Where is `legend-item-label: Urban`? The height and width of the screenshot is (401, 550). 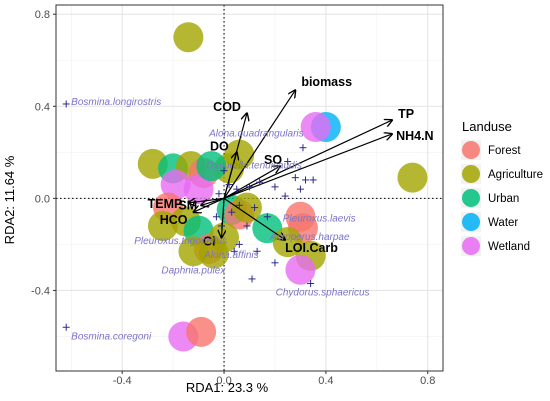 legend-item-label: Urban is located at coordinates (503, 199).